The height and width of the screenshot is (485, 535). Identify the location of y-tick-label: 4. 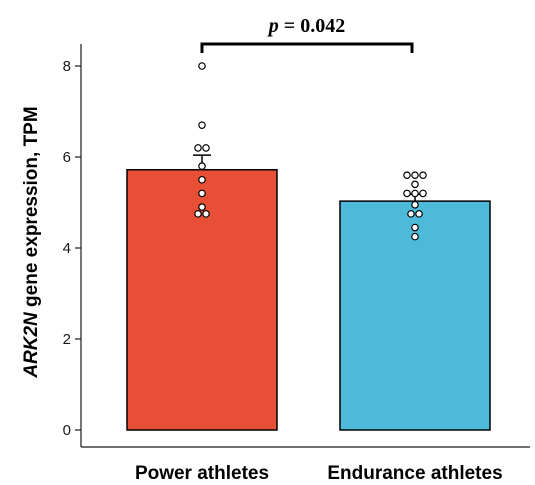
(67, 248).